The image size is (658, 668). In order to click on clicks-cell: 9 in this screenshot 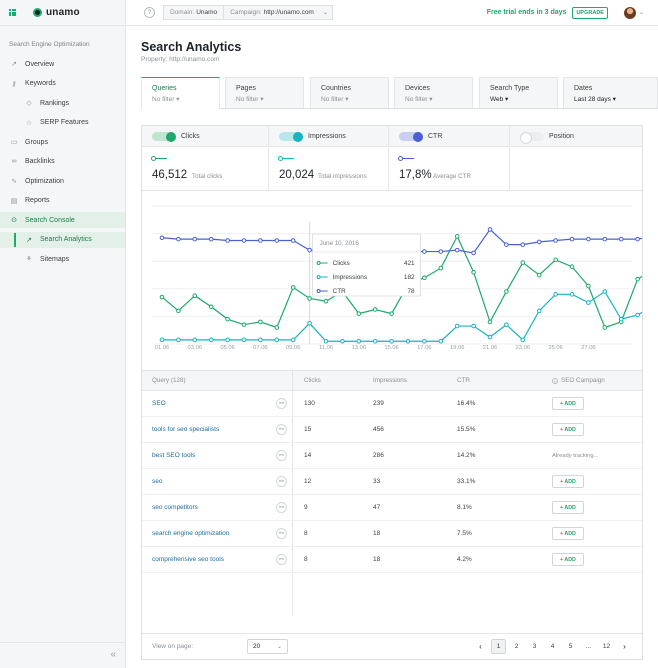, I will do `click(306, 507)`.